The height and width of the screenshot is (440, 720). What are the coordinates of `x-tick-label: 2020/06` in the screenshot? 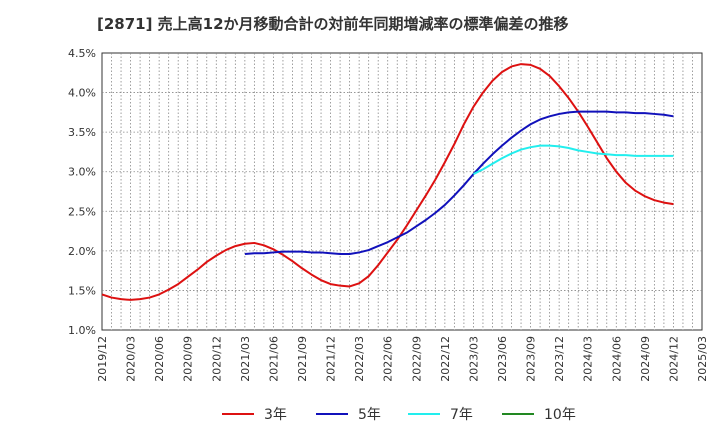 It's located at (159, 359).